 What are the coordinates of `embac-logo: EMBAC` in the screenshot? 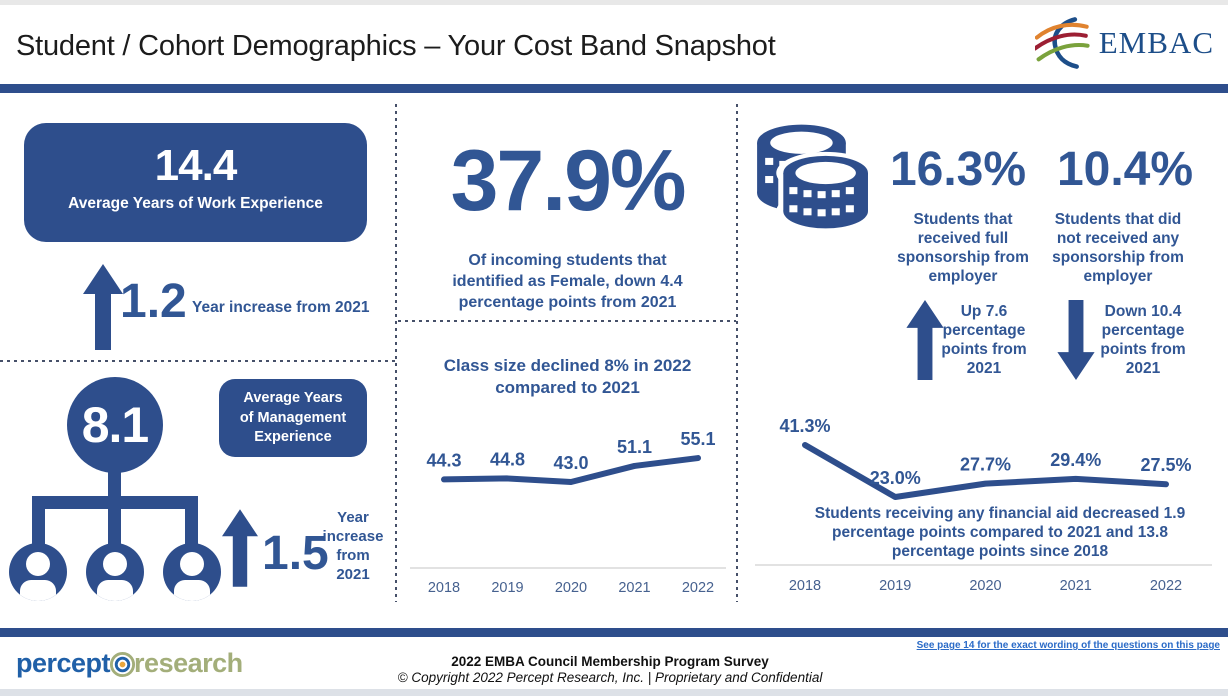 It's located at (1124, 43).